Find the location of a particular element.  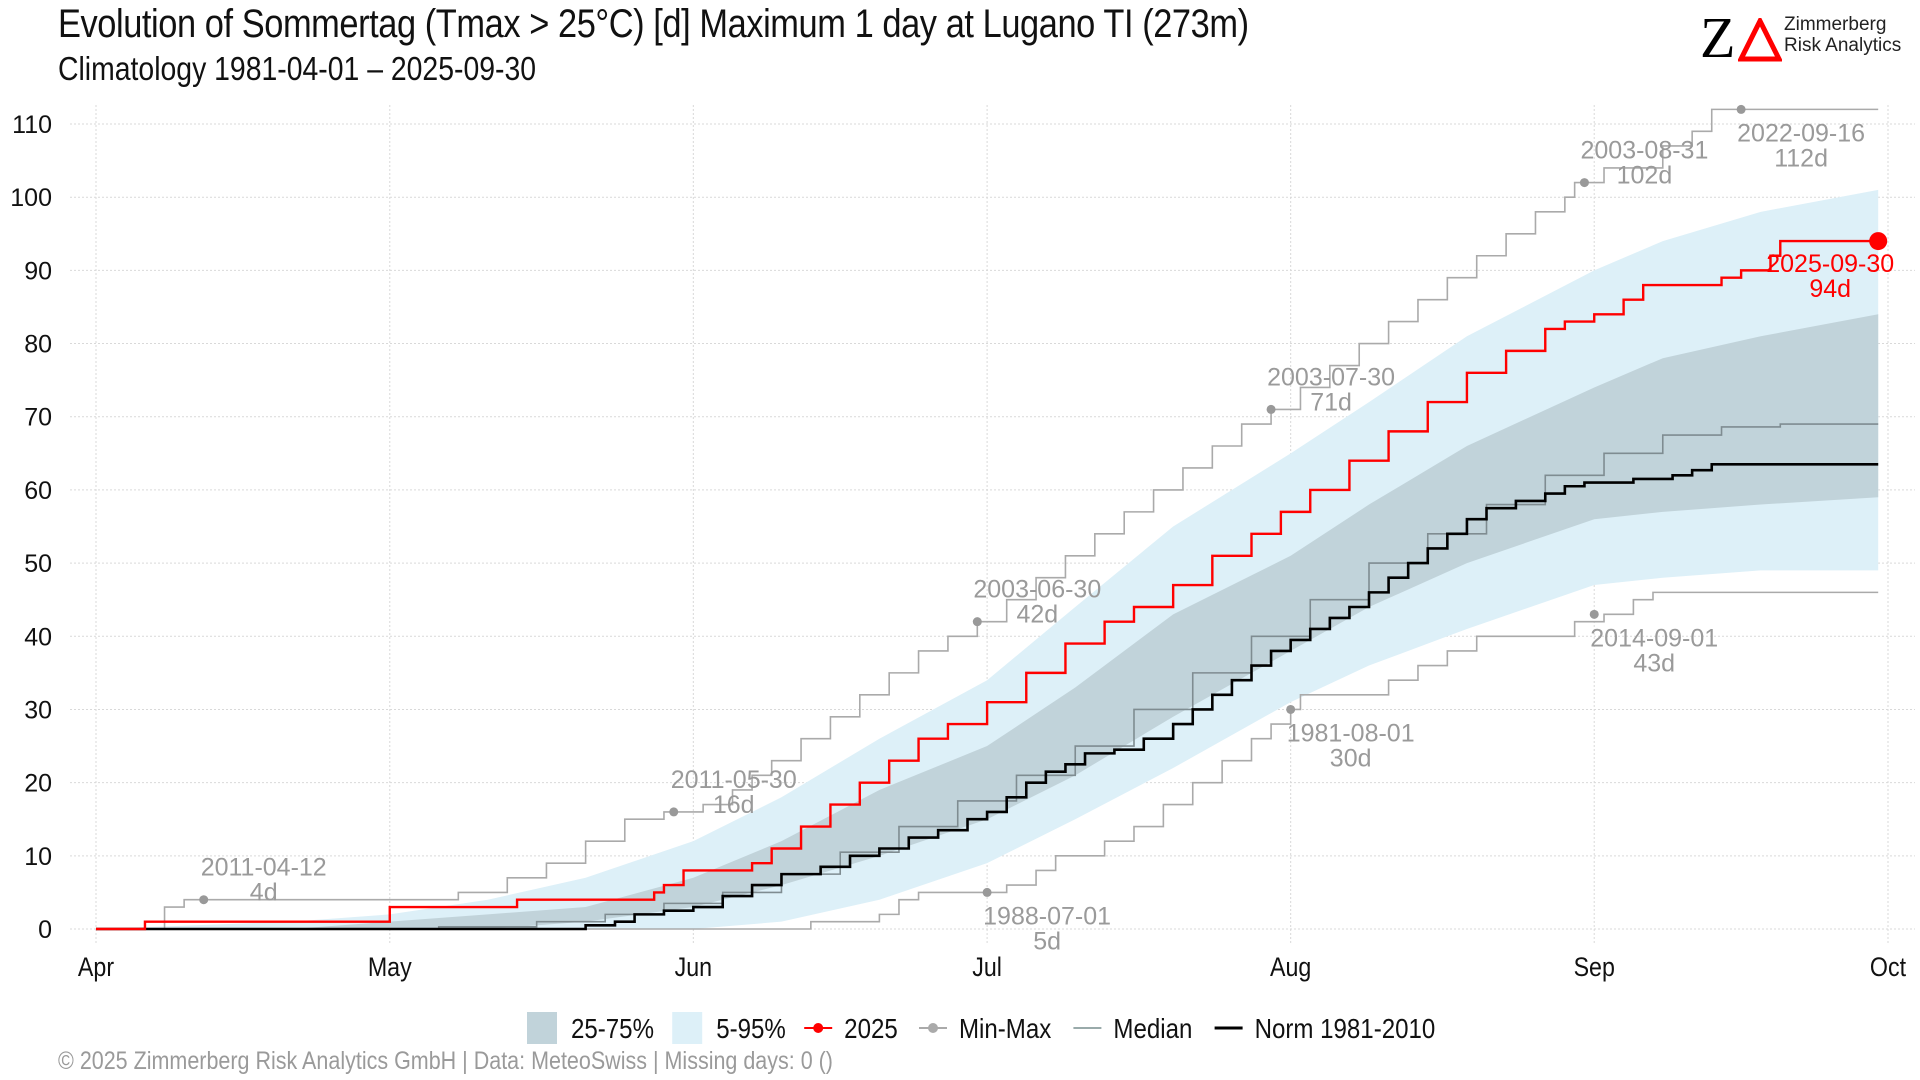

y-tick-label: 70 is located at coordinates (38, 418).